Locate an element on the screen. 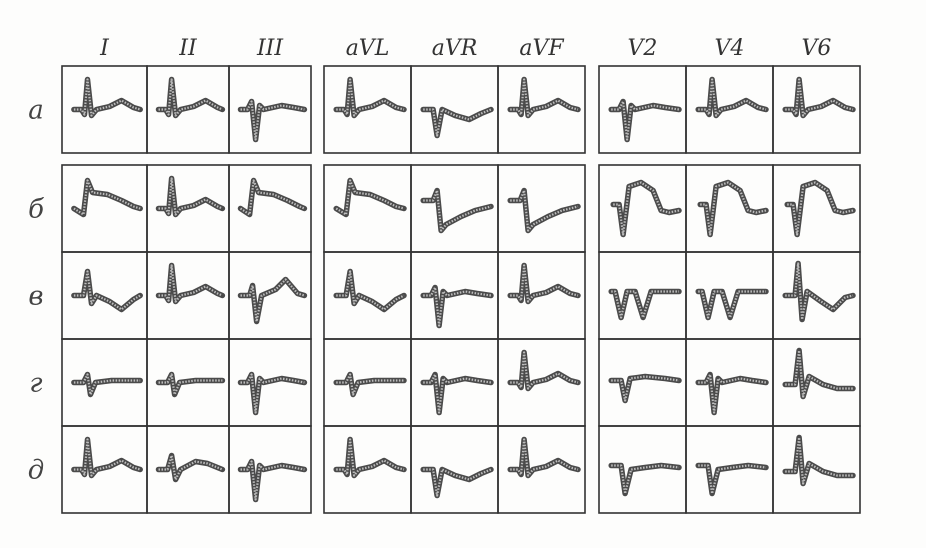 This screenshot has height=548, width=926. ecg-cell-row4-v6 is located at coordinates (816, 469).